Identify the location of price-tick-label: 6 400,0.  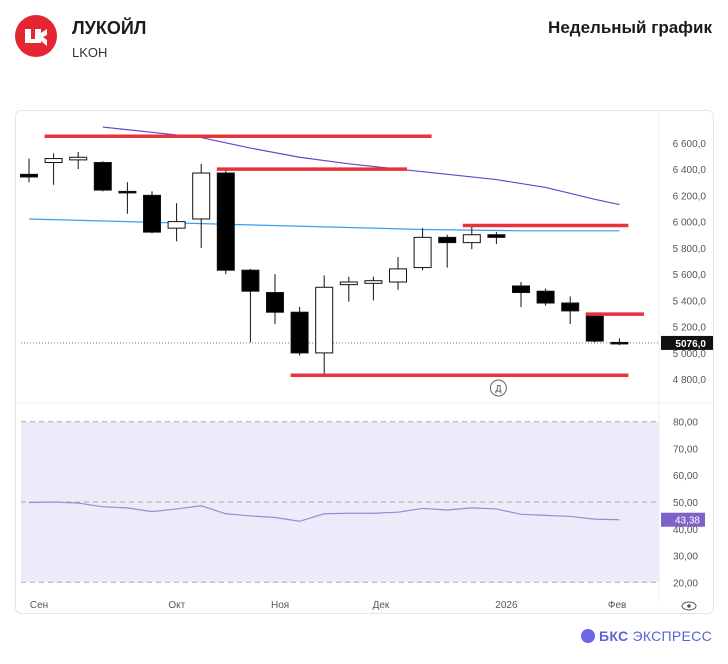
(690, 170).